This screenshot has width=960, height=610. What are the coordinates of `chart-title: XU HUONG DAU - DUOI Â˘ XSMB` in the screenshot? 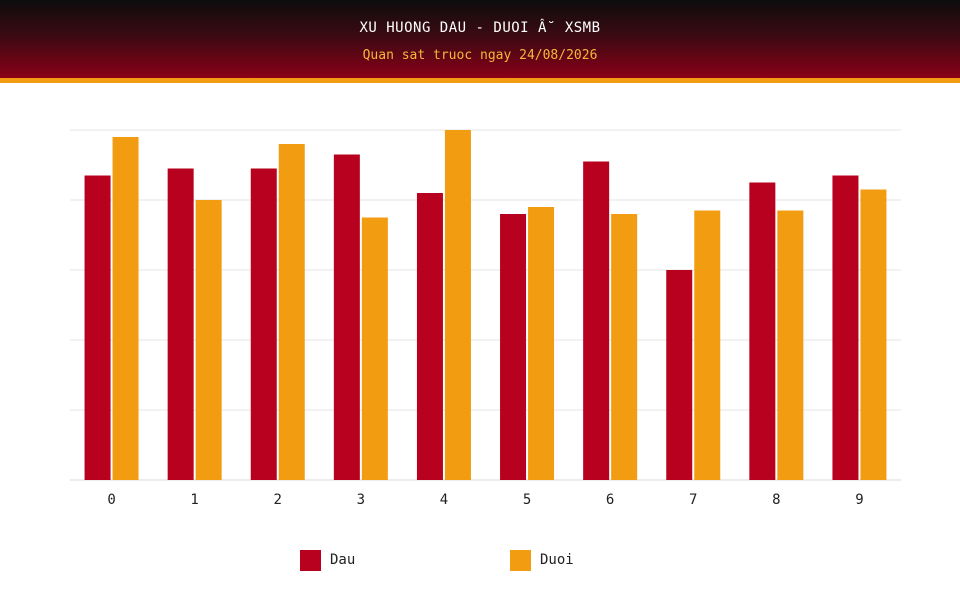 It's located at (480, 28).